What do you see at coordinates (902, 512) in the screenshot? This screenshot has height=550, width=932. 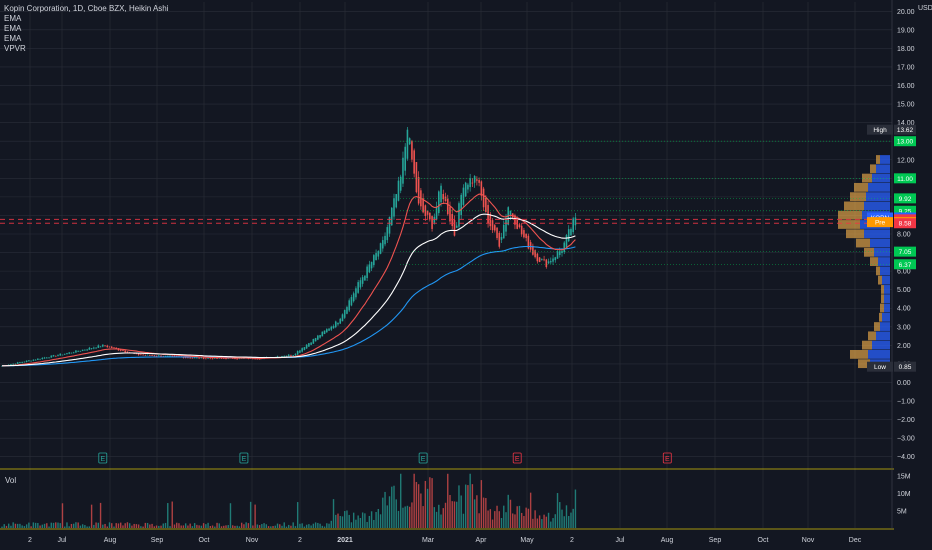 I see `volume-axis-tick: 5M` at bounding box center [902, 512].